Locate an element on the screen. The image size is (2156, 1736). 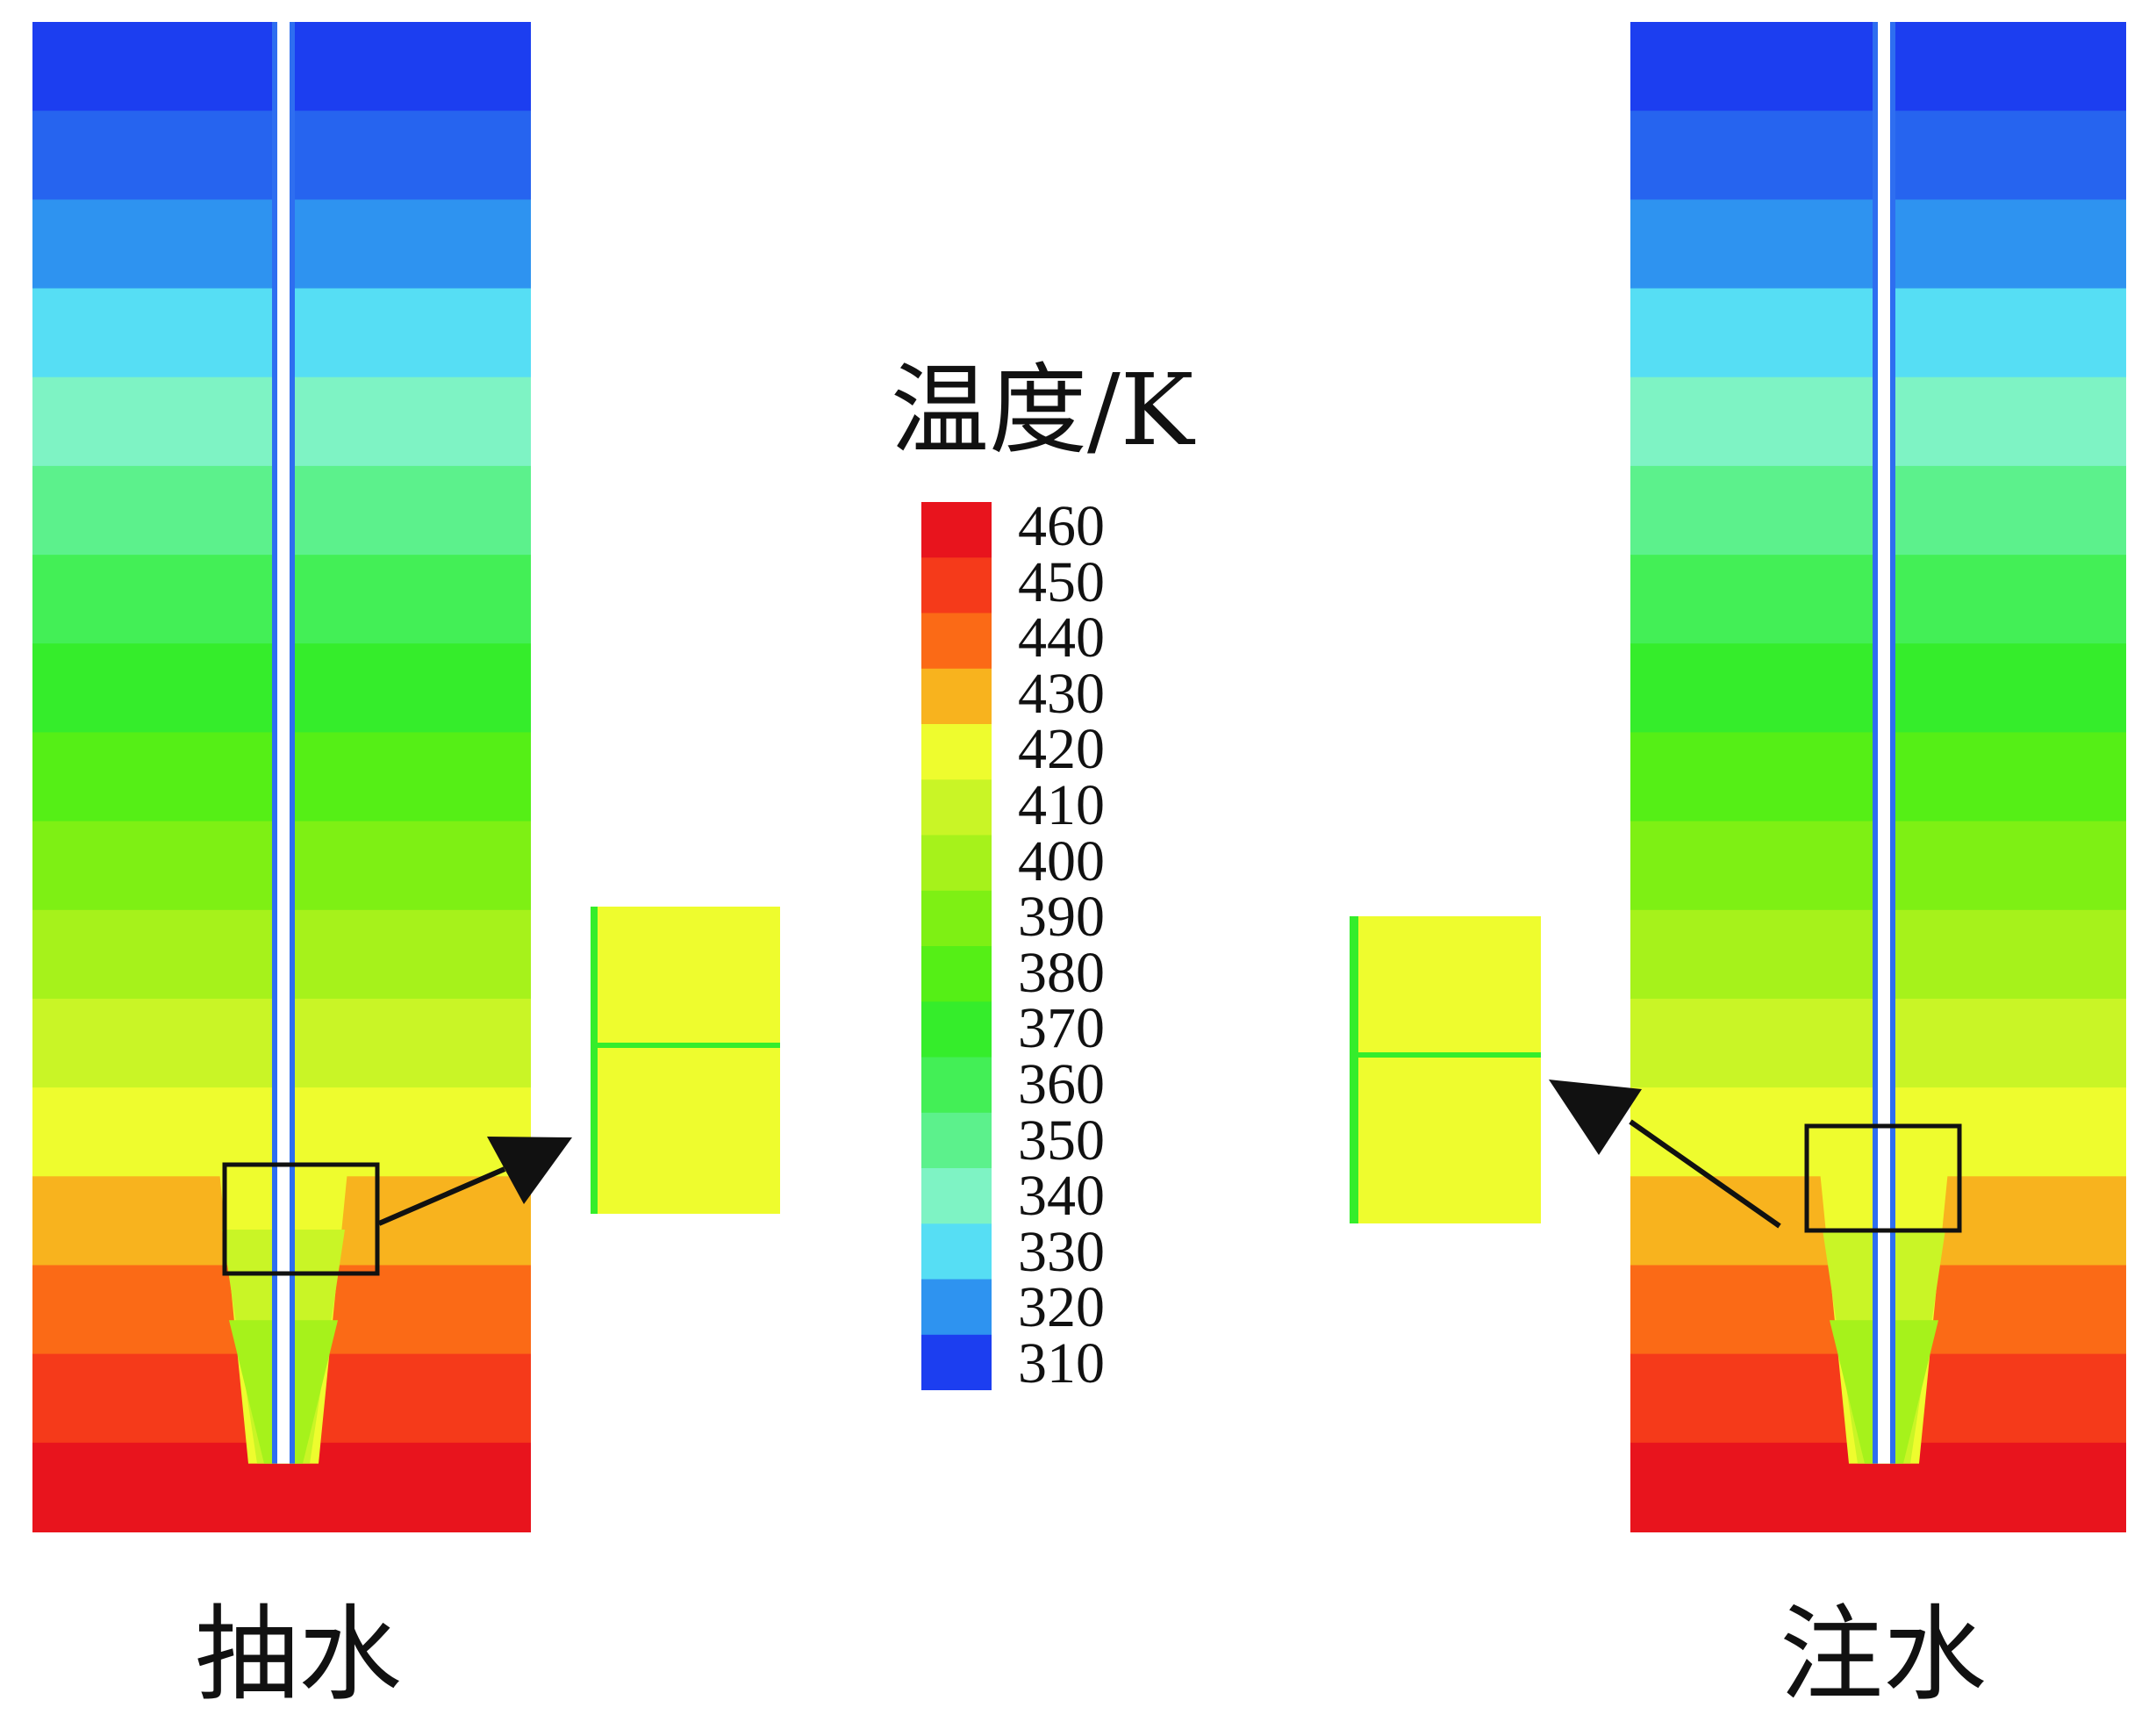
colorbar-tick-label: 380 is located at coordinates (1061, 972).